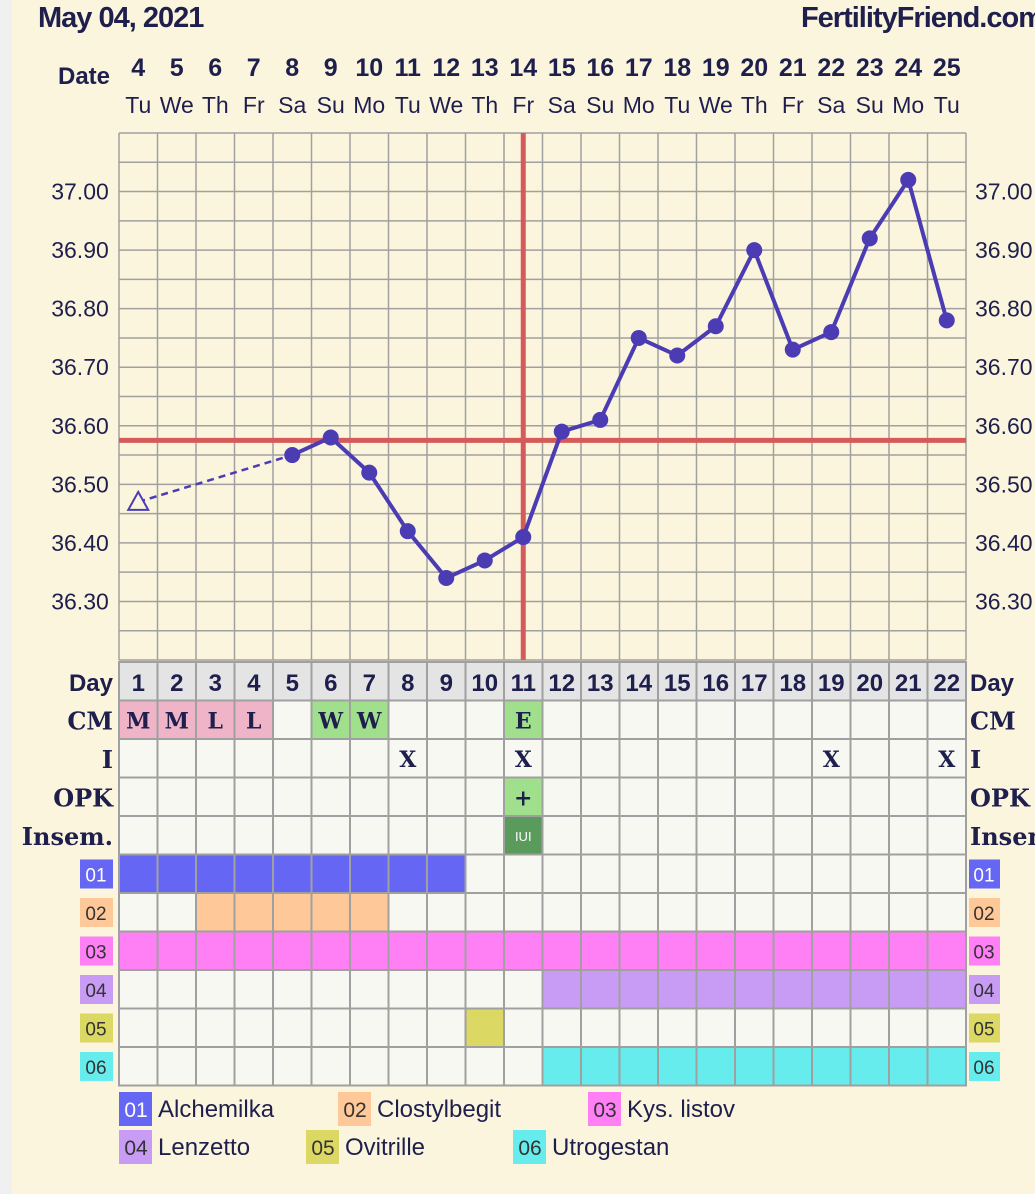  I want to click on cm-value: L, so click(253, 722).